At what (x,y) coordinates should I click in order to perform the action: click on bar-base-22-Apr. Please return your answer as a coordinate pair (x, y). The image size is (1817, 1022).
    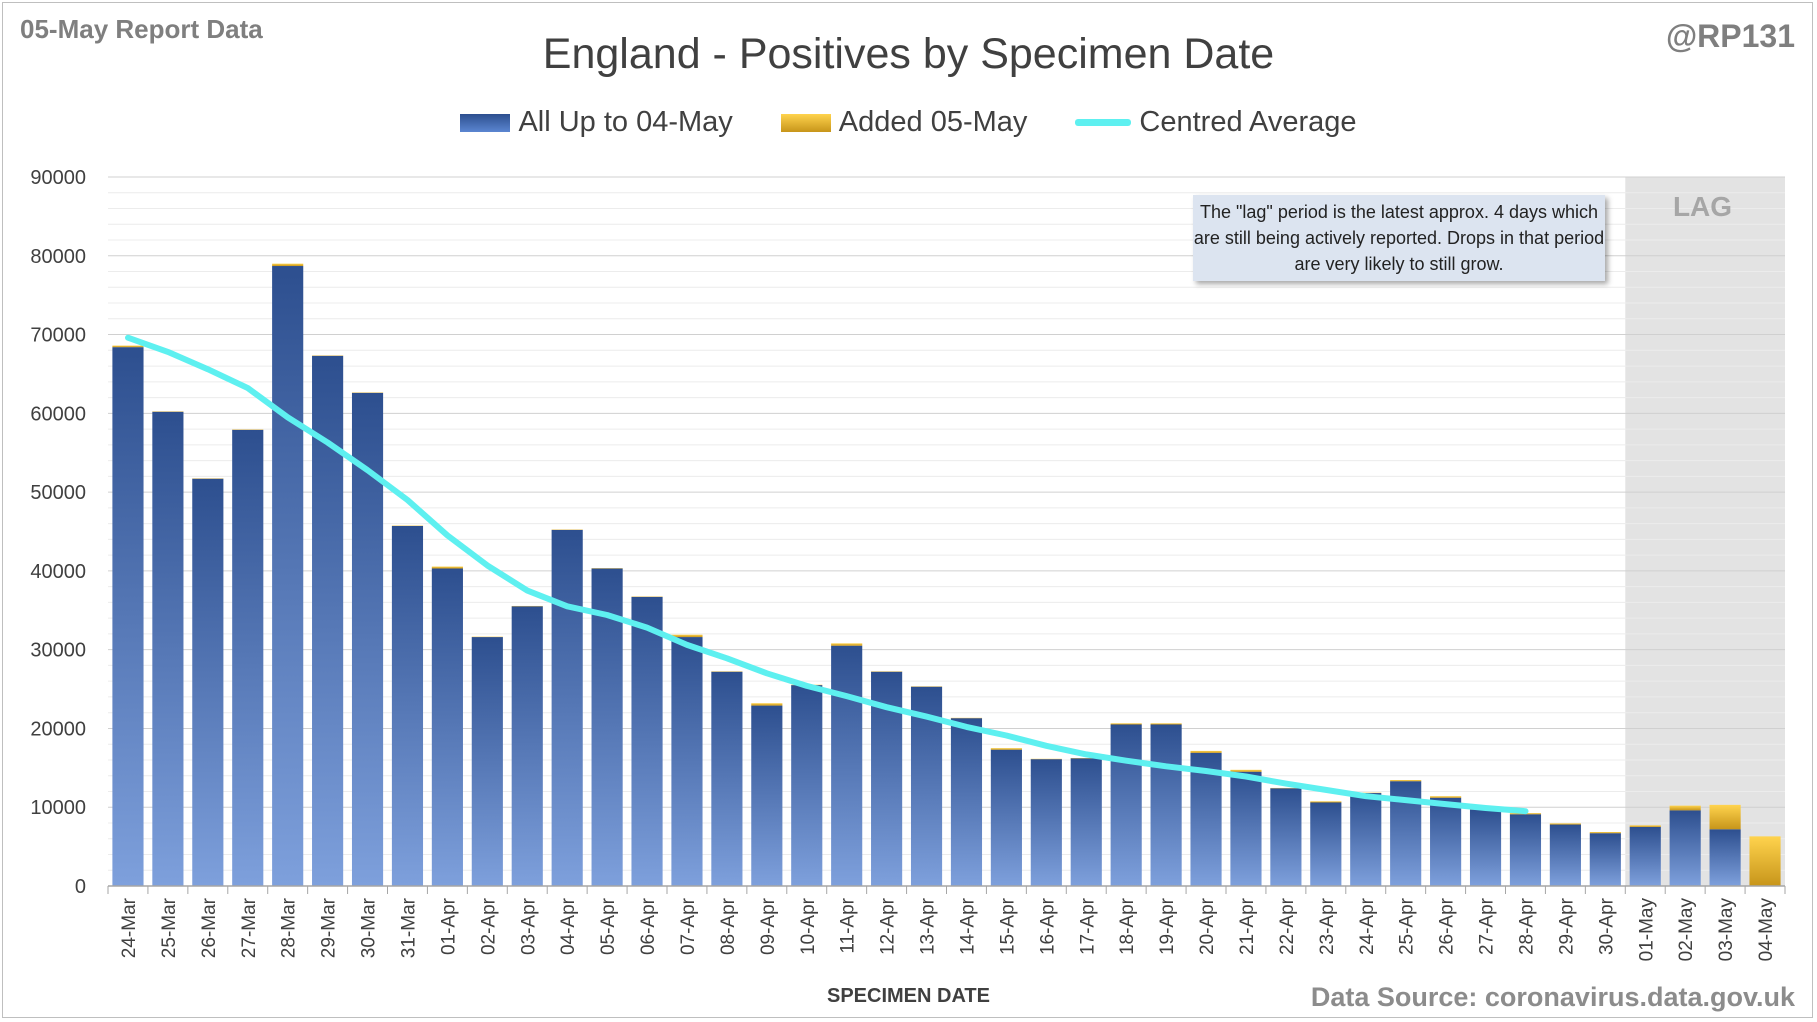
    Looking at the image, I should click on (1286, 837).